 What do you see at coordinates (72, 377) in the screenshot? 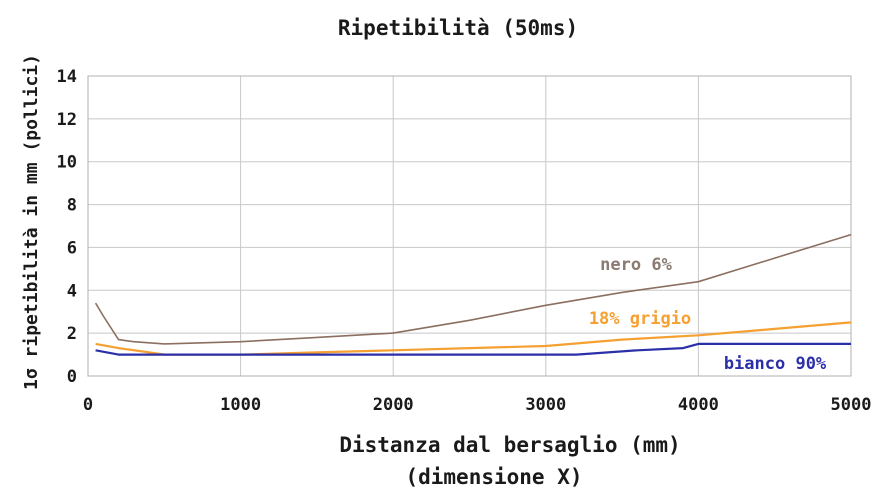
I see `y-tick-label: 0` at bounding box center [72, 377].